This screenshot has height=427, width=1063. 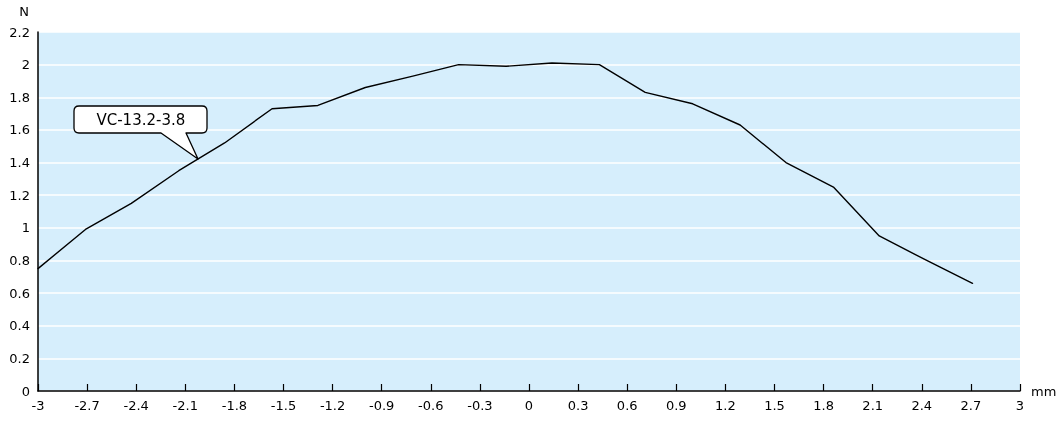 What do you see at coordinates (234, 405) in the screenshot?
I see `x-tick-label: -1.8` at bounding box center [234, 405].